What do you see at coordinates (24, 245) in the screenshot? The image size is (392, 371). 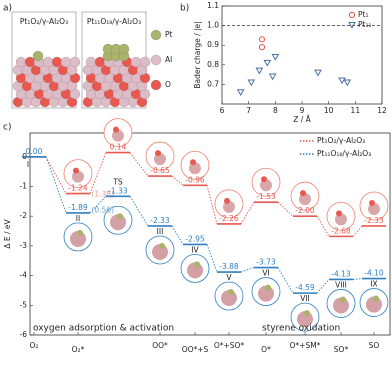 I see `y-tick-label: -3` at bounding box center [24, 245].